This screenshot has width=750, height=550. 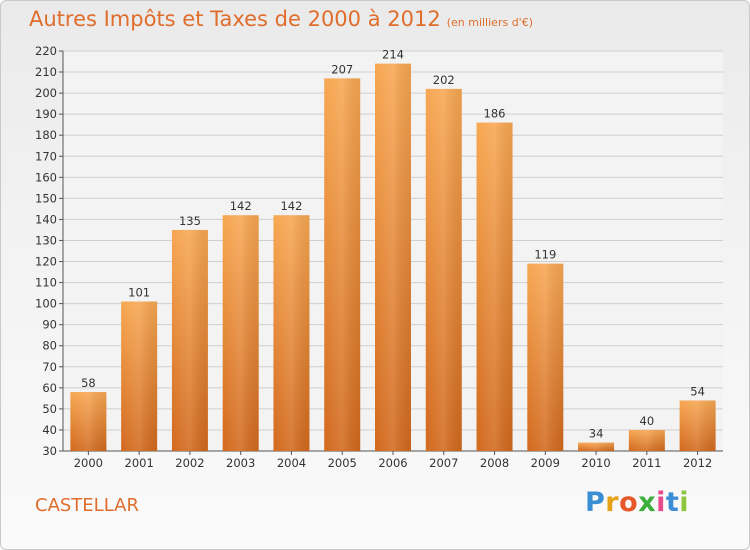 I want to click on chart-title-text: Autres Impôts et Taxes de 2000 à 2012, so click(x=235, y=19).